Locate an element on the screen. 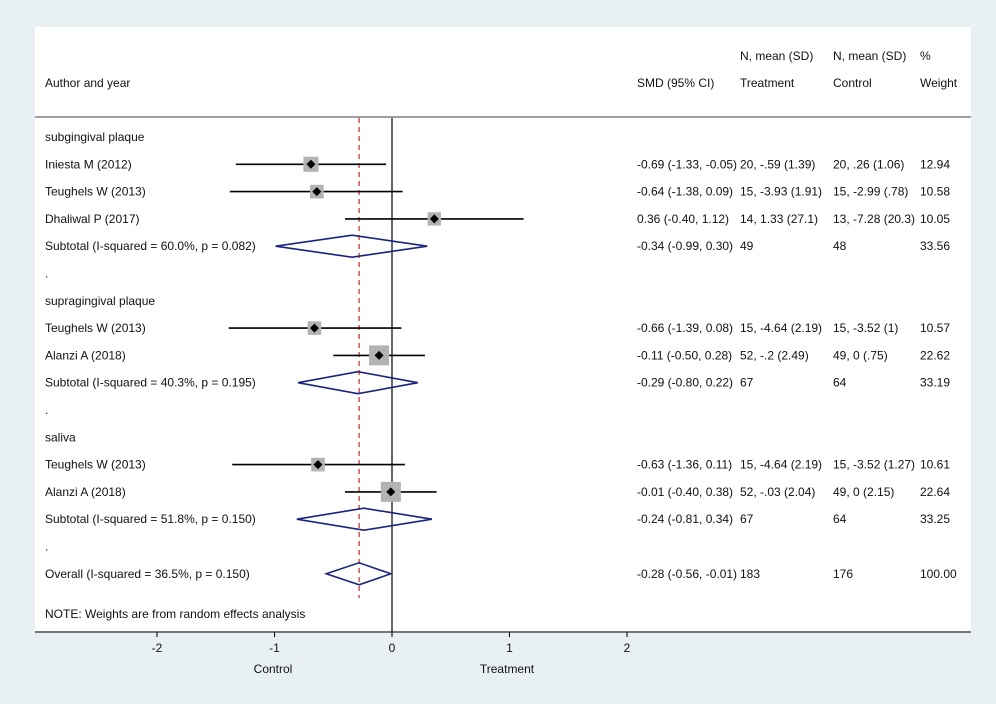 This screenshot has width=996, height=704. column-header-treatment-top: N, mean (SD) is located at coordinates (776, 56).